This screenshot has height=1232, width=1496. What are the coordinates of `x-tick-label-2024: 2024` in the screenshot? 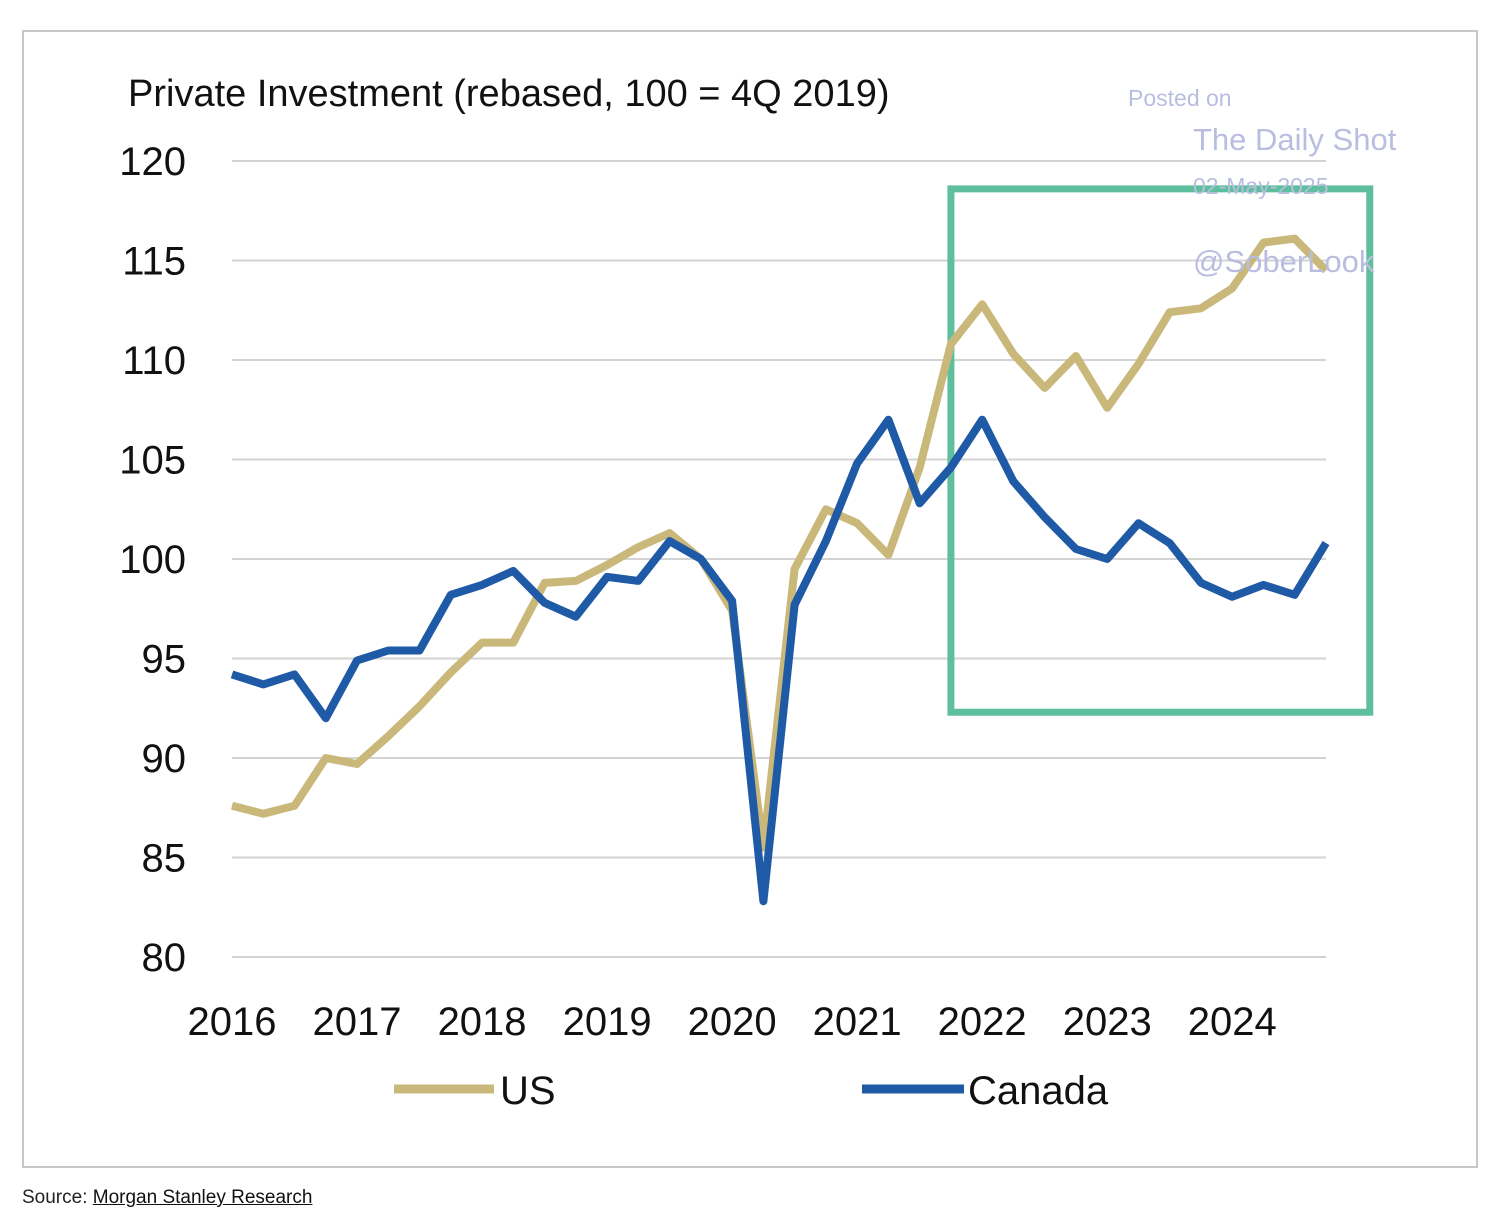 It's located at (1232, 1022).